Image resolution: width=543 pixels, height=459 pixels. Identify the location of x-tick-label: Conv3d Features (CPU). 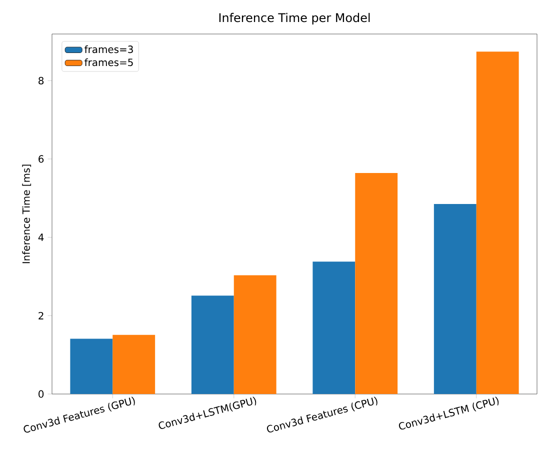
(322, 414).